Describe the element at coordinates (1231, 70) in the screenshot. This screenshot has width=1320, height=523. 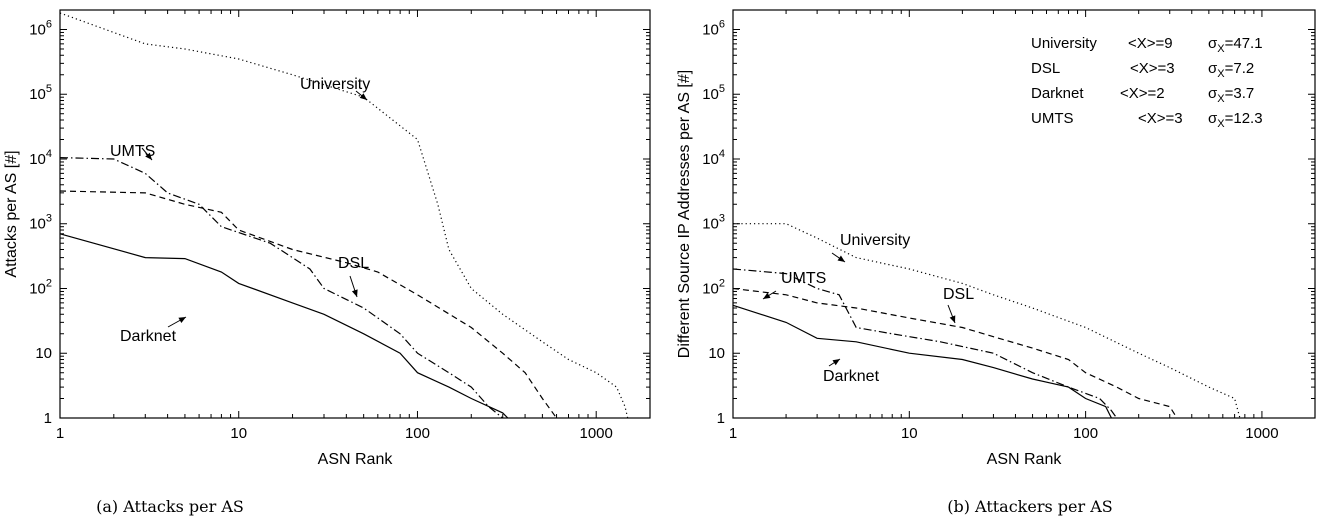
I see `stats-sigma: σX=7.2` at that location.